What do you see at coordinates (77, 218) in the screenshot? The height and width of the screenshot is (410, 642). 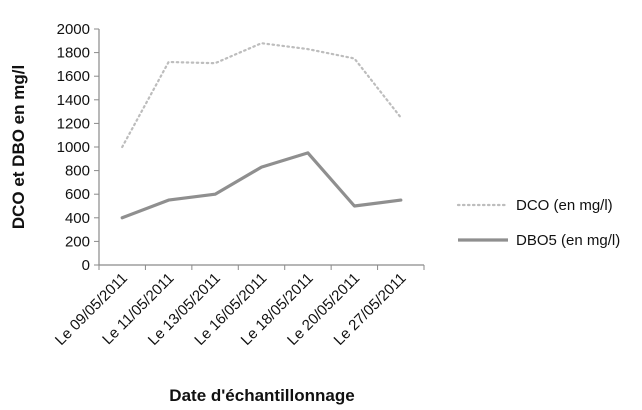 I see `y-tick-label: 400` at bounding box center [77, 218].